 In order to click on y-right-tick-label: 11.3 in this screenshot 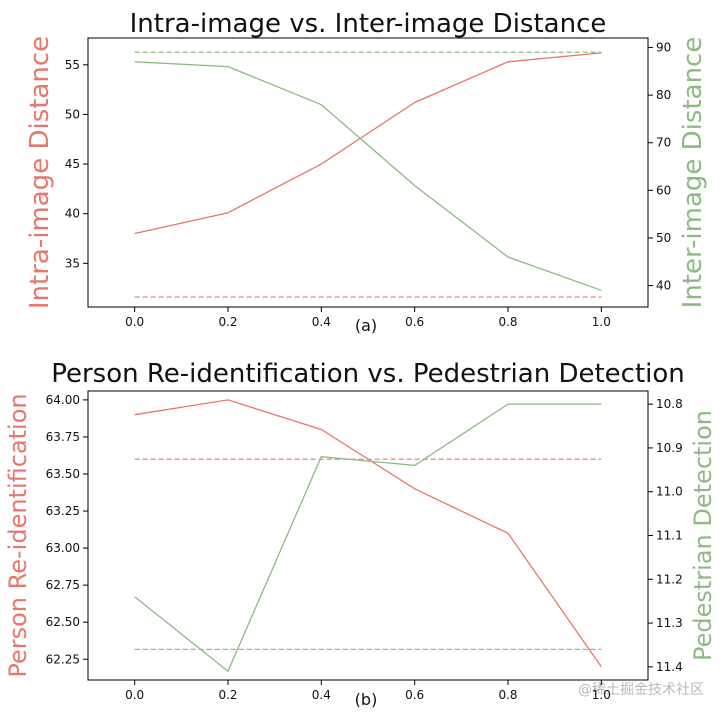, I will do `click(669, 623)`.